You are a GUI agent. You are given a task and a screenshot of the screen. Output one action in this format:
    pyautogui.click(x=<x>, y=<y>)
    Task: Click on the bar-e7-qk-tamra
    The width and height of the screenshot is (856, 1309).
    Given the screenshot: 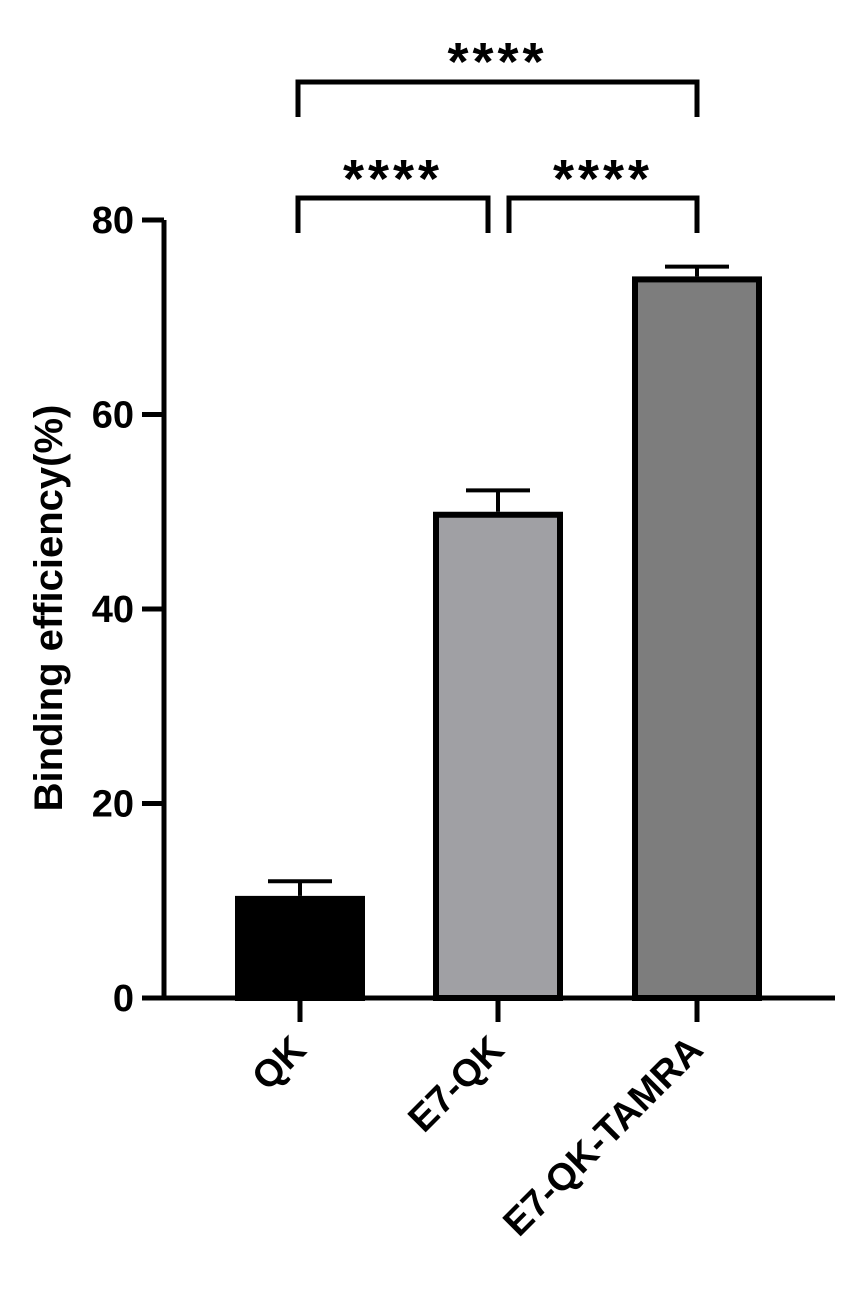 What is the action you would take?
    pyautogui.click(x=697, y=638)
    